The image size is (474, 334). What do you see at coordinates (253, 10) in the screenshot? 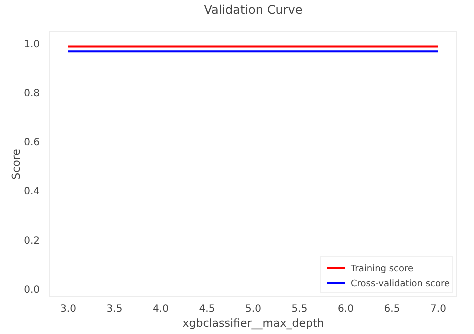
I see `chart-title: Validation Curve` at bounding box center [253, 10].